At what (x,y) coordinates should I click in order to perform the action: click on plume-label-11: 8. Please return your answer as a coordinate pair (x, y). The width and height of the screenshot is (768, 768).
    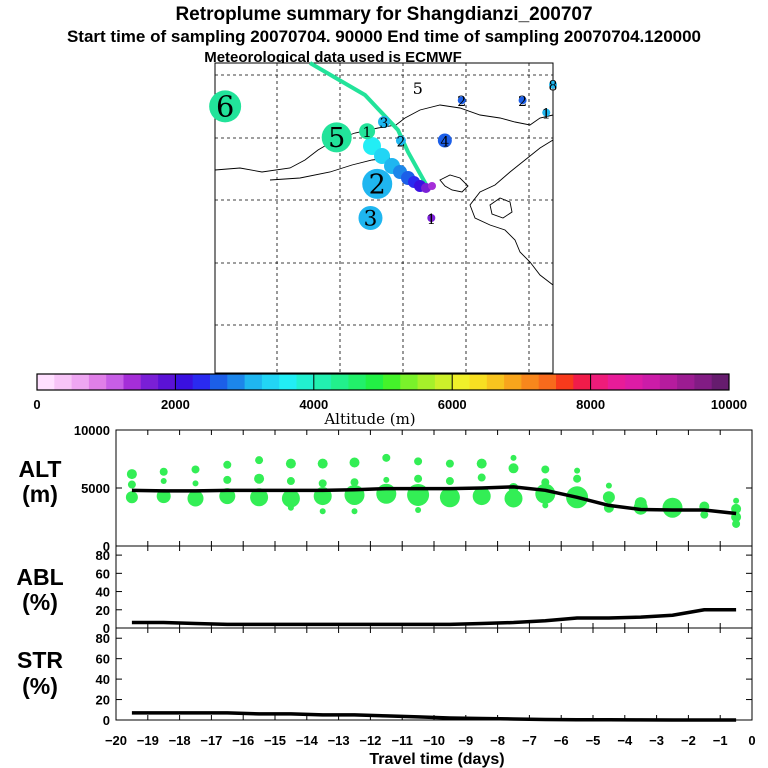
    Looking at the image, I should click on (553, 87).